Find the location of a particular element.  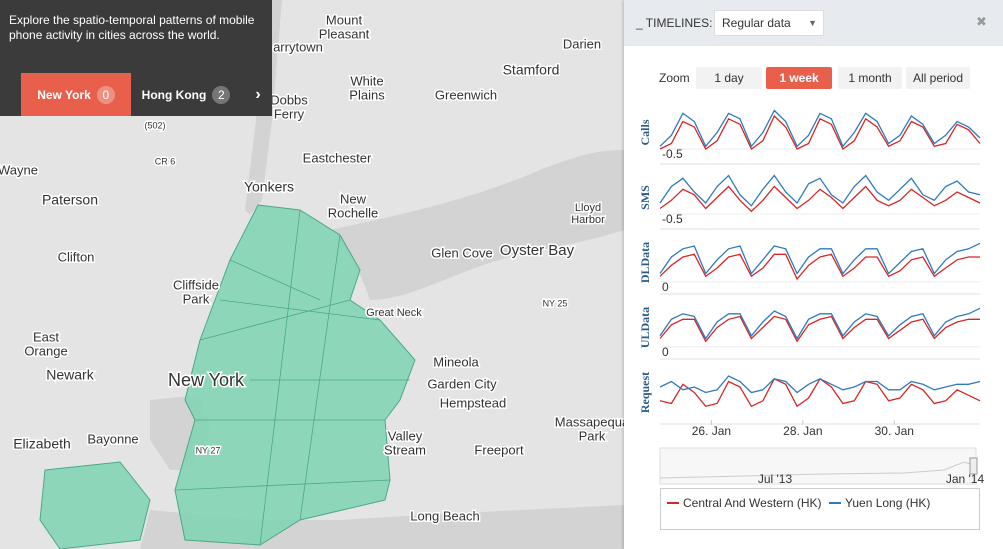

panel-header: _ TIMELINES: Regular data ▼ ✖ is located at coordinates (813, 23).